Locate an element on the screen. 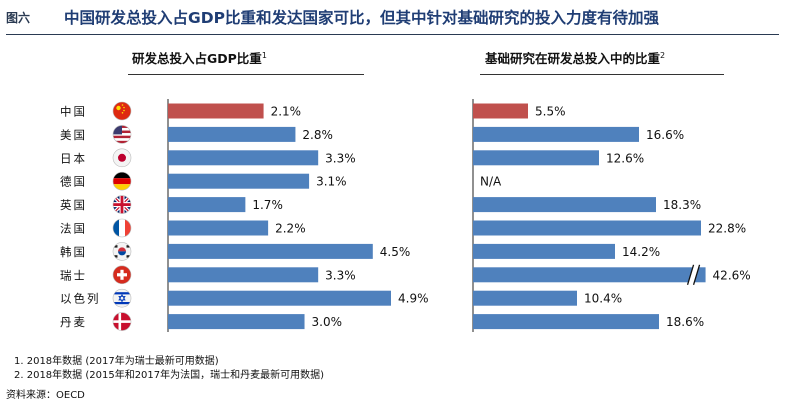  right-bar-value-label: 18.3% is located at coordinates (682, 205).